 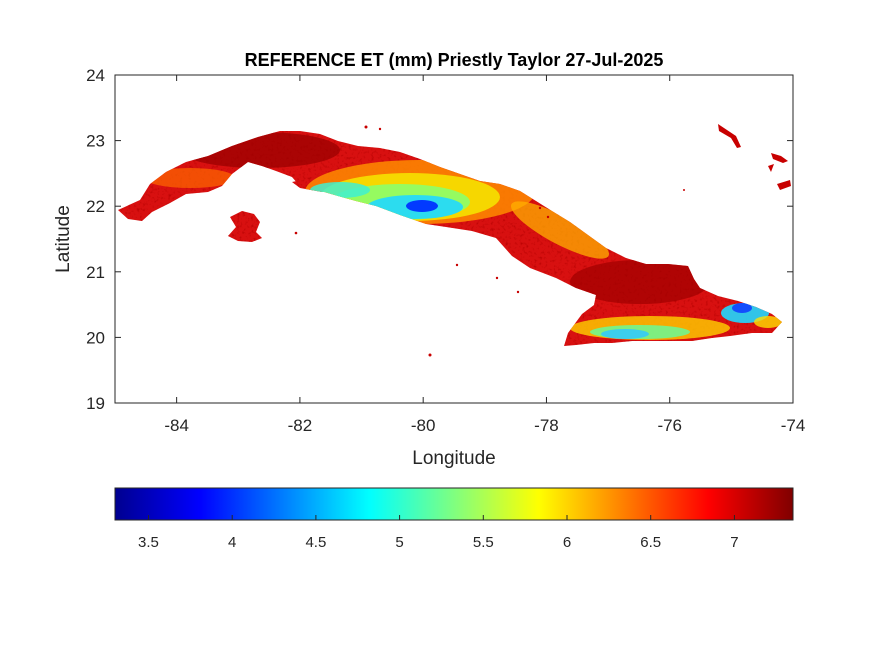 What do you see at coordinates (483, 542) in the screenshot?
I see `colorbar-tick-label: 5.5` at bounding box center [483, 542].